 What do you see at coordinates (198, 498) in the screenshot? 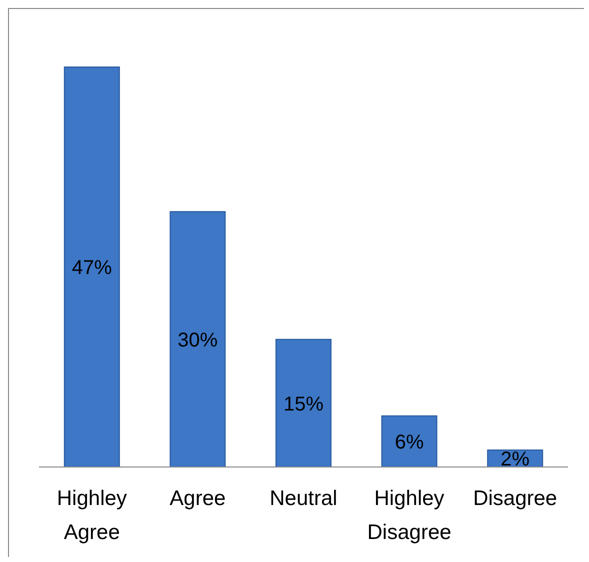
I see `x-tick-label: Agree` at bounding box center [198, 498].